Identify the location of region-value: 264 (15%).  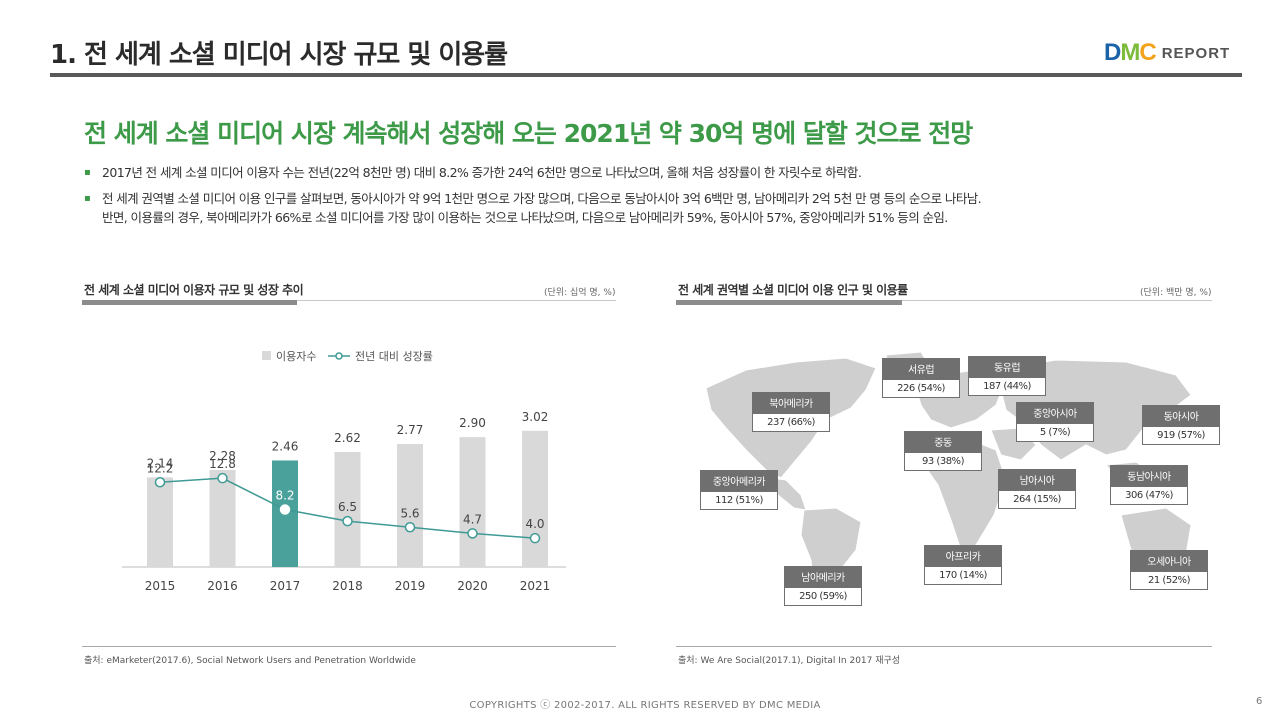
(1037, 499).